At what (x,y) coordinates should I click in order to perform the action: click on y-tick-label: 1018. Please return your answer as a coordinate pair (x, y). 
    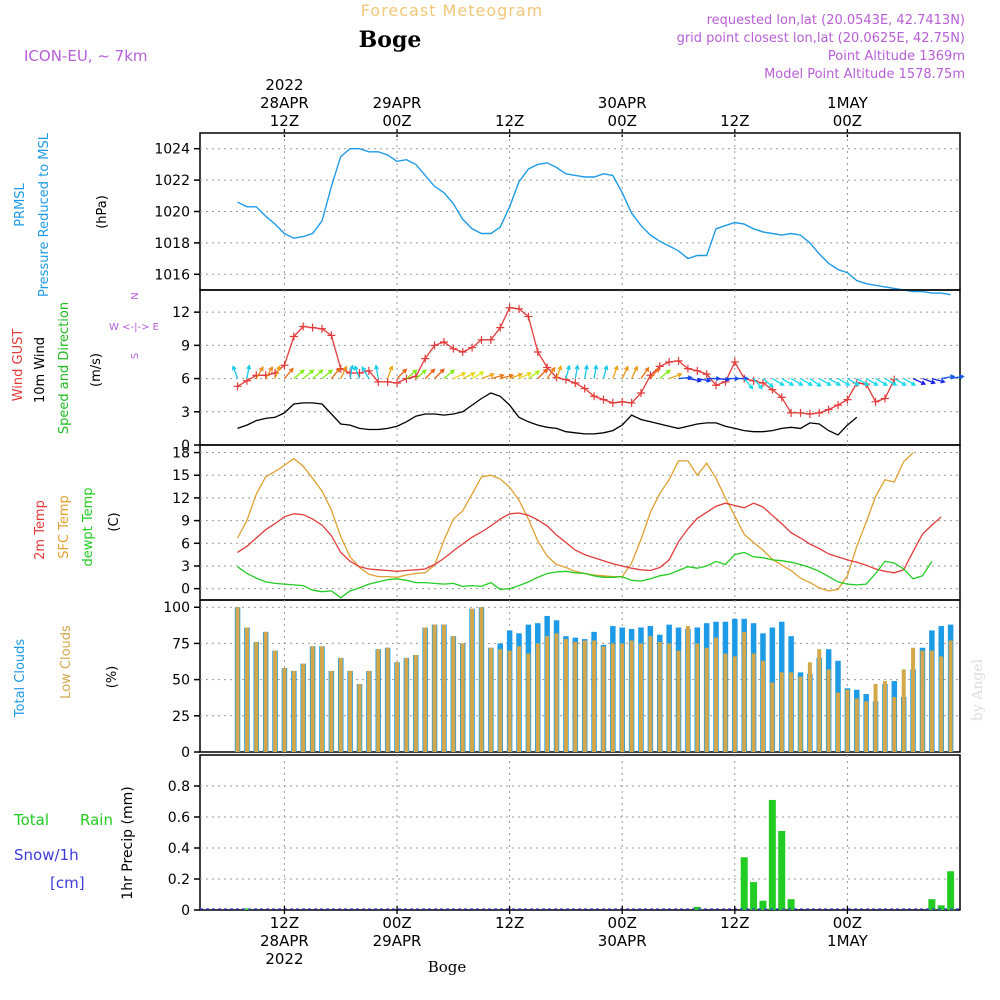
    Looking at the image, I should click on (172, 244).